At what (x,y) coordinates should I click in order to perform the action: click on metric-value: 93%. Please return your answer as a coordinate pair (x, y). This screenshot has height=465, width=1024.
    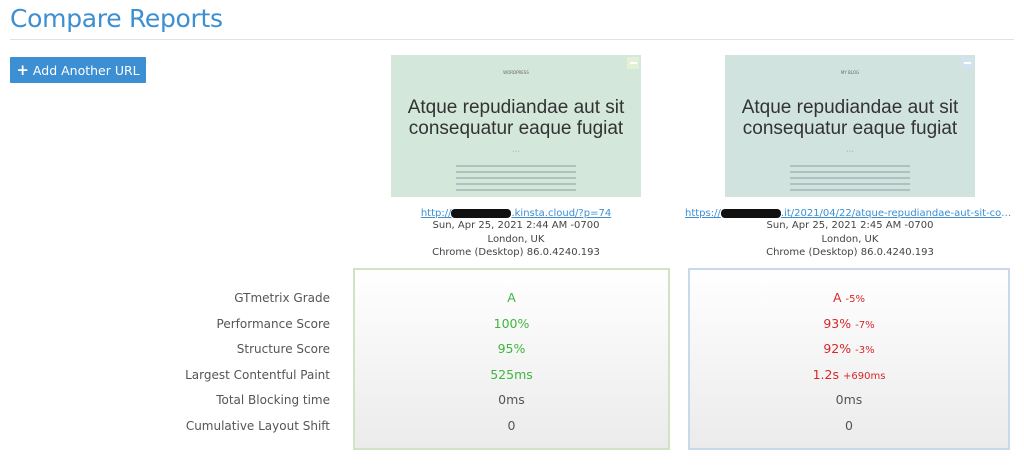
    Looking at the image, I should click on (837, 323).